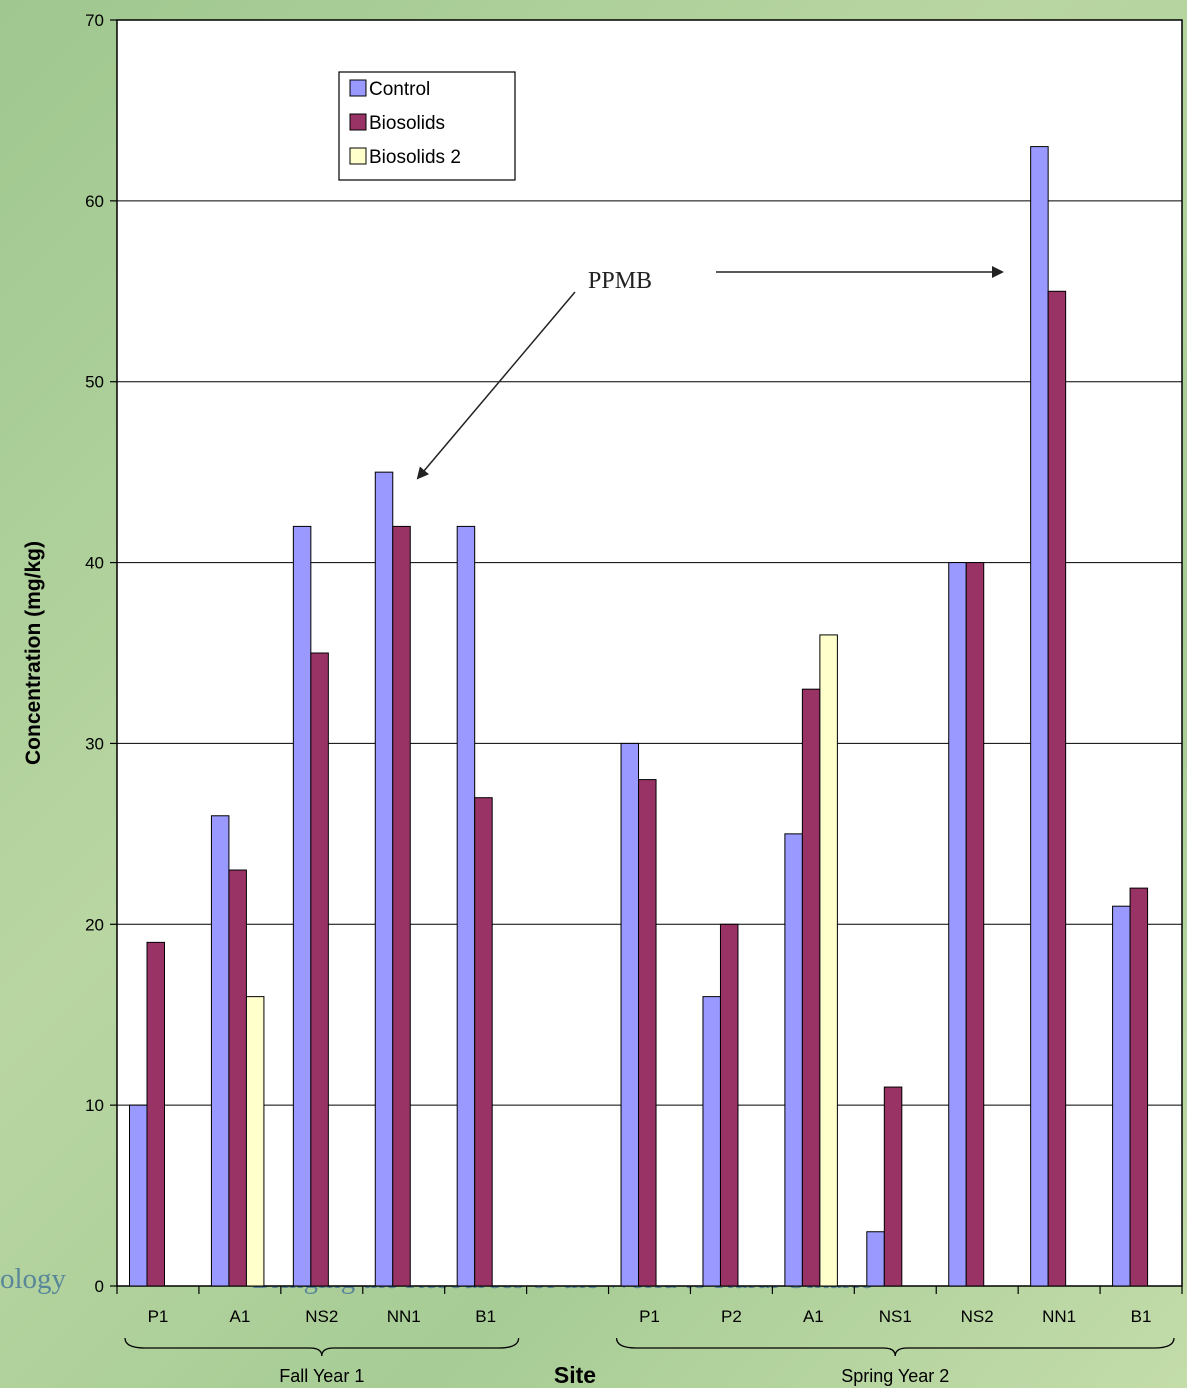  I want to click on legend: Control Biosolids Biosolids 2, so click(427, 126).